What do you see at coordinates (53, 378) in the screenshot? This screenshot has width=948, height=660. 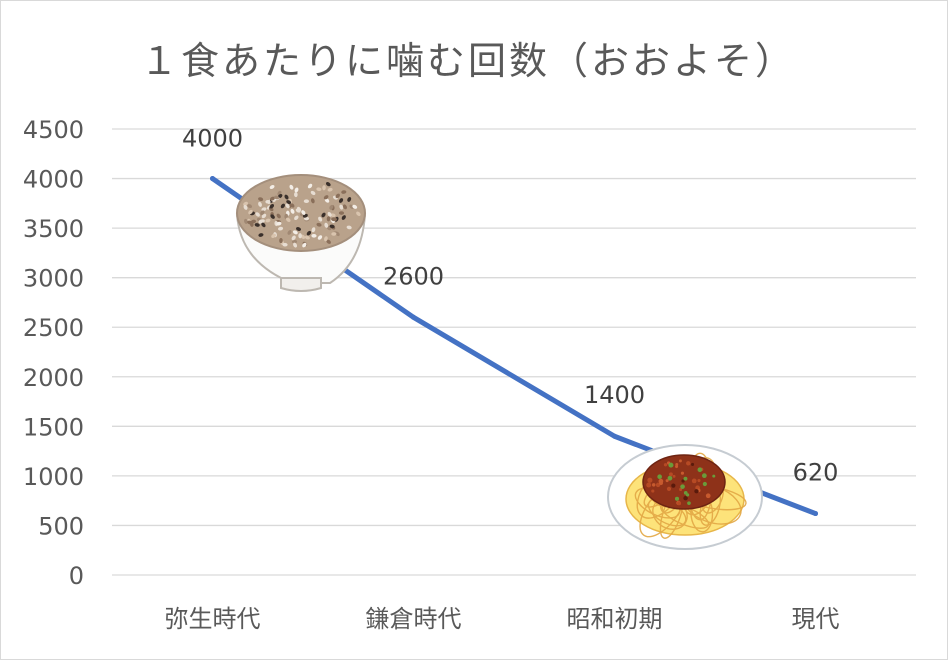 I see `y-tick-label: 2000` at bounding box center [53, 378].